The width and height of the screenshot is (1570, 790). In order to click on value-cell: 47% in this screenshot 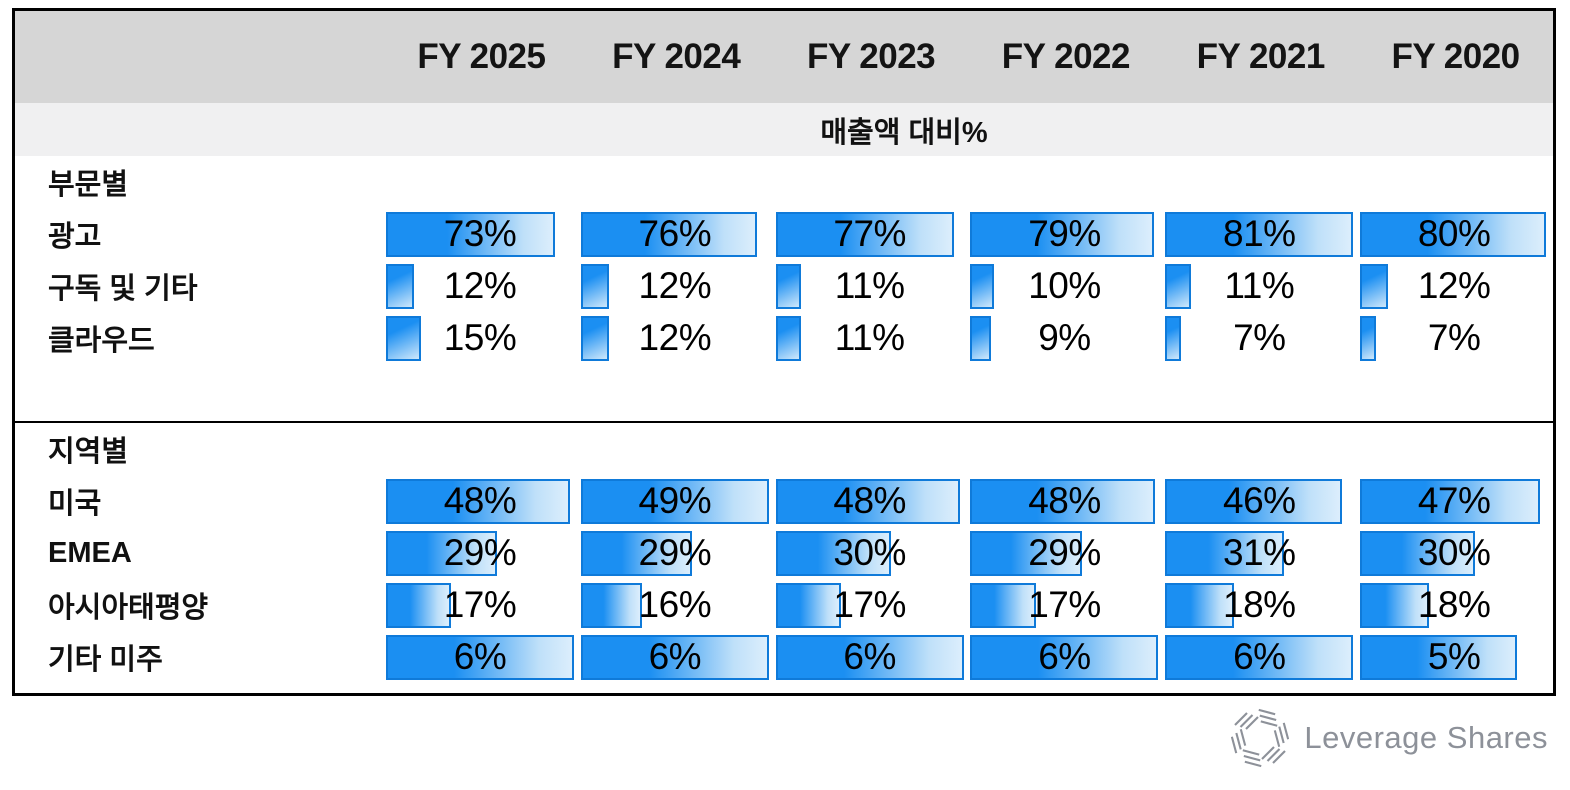, I will do `click(1455, 501)`.